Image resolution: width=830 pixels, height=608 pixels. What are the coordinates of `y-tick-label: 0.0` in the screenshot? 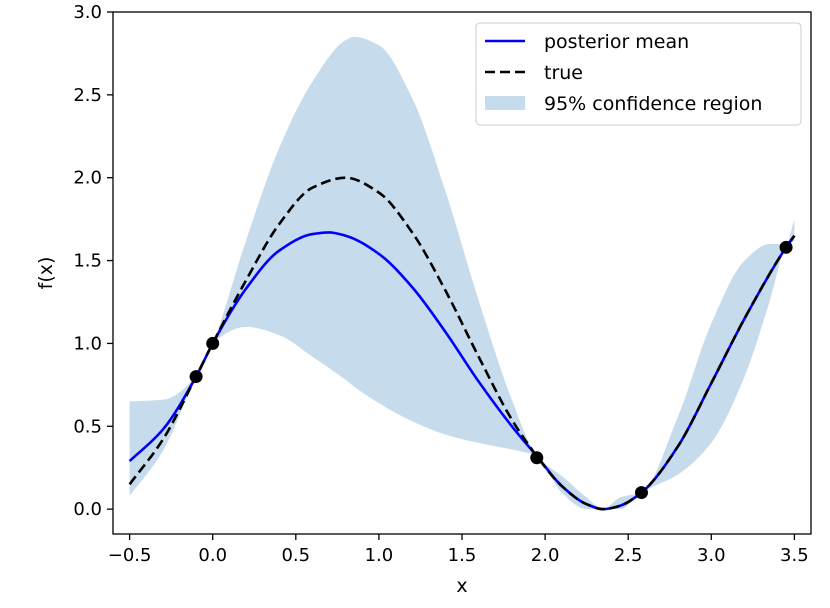 It's located at (87, 509).